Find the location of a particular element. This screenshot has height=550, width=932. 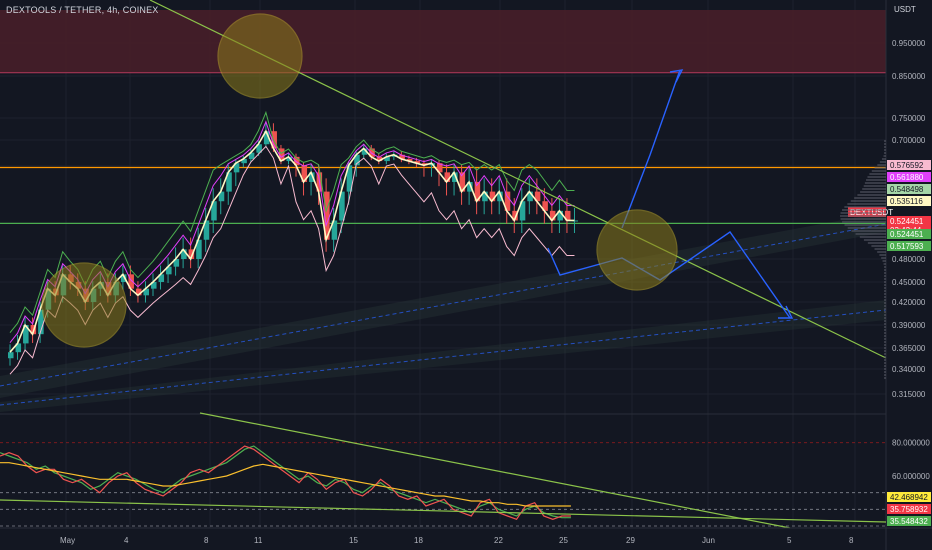

time-tick-label: Jun is located at coordinates (708, 540).